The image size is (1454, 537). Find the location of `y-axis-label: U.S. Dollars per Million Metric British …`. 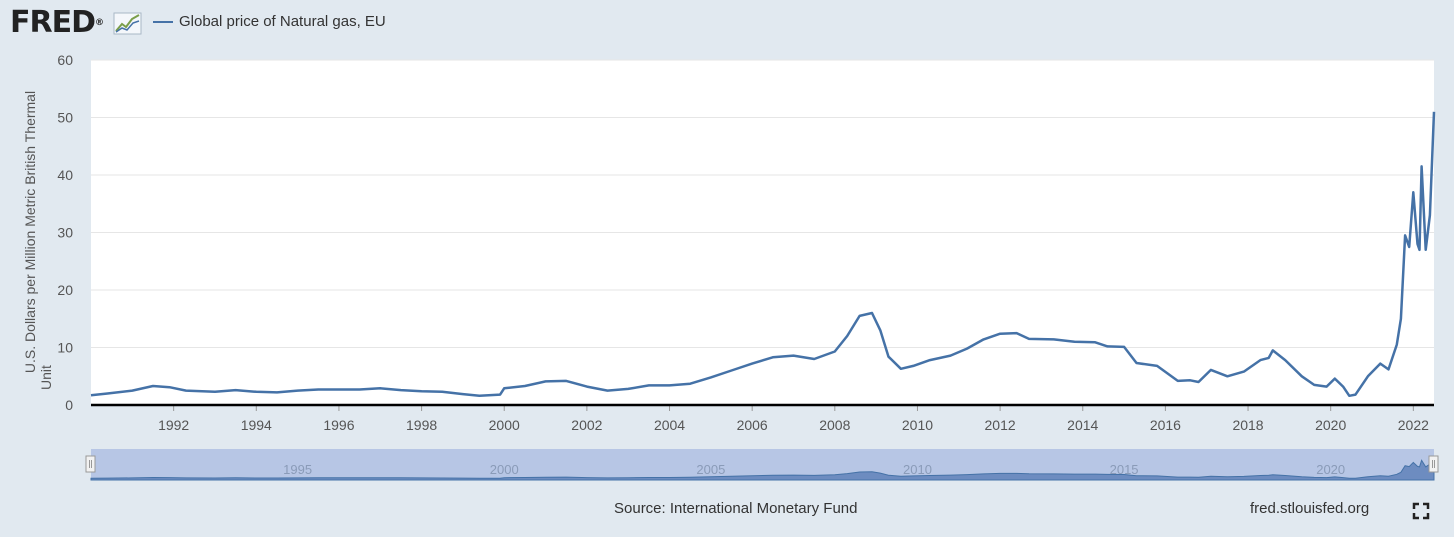

y-axis-label: U.S. Dollars per Million Metric British … is located at coordinates (38, 240).